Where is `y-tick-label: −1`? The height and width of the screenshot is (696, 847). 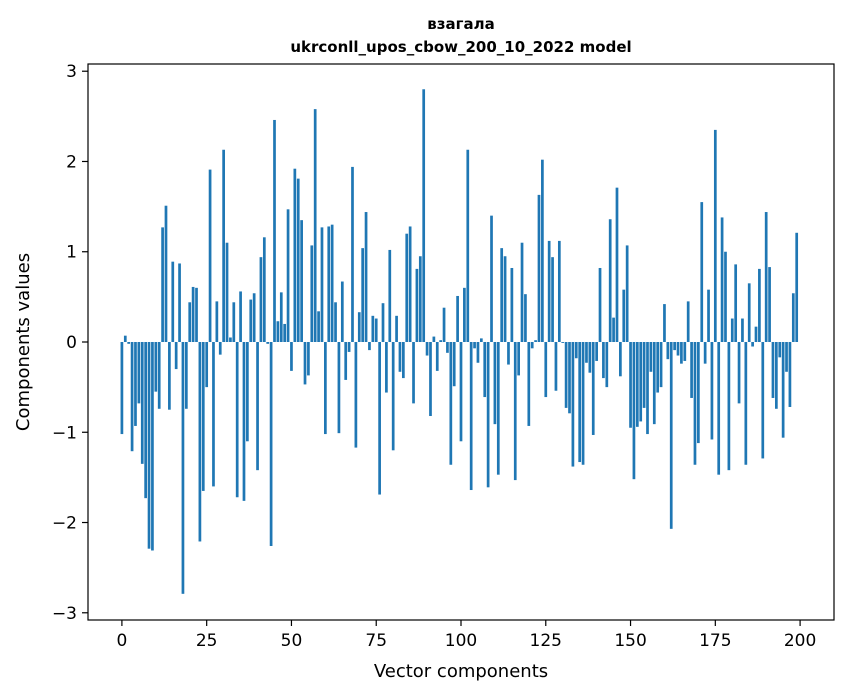
y-tick-label: −1 is located at coordinates (64, 433).